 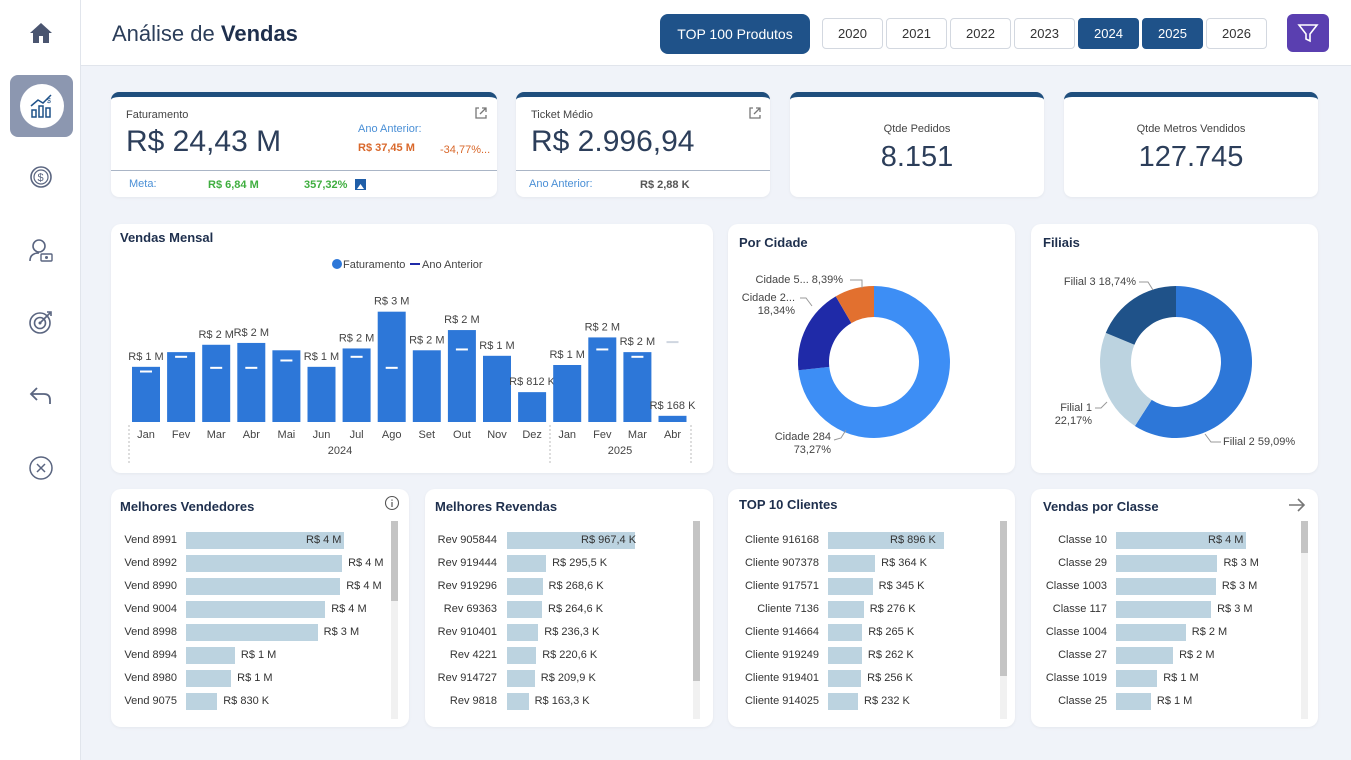 What do you see at coordinates (143, 184) in the screenshot?
I see `meta-label: Meta:` at bounding box center [143, 184].